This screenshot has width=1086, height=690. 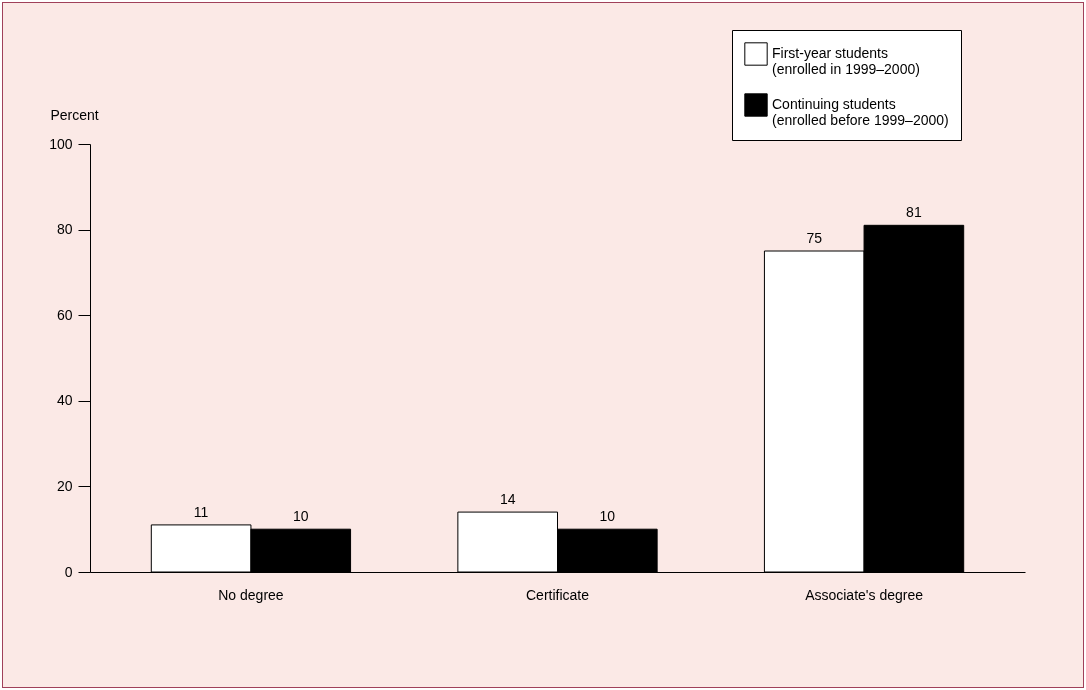 I want to click on y-tick-label: 80, so click(x=64, y=229).